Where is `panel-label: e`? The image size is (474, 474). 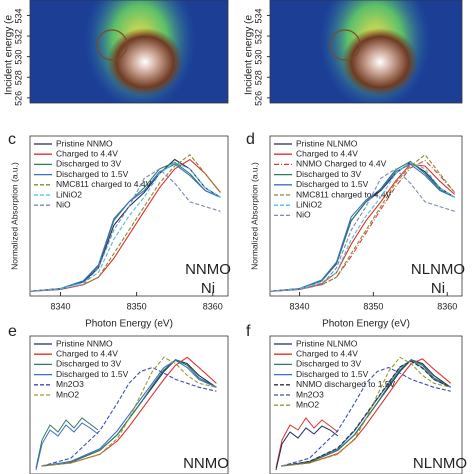
panel-label: e is located at coordinates (12, 331).